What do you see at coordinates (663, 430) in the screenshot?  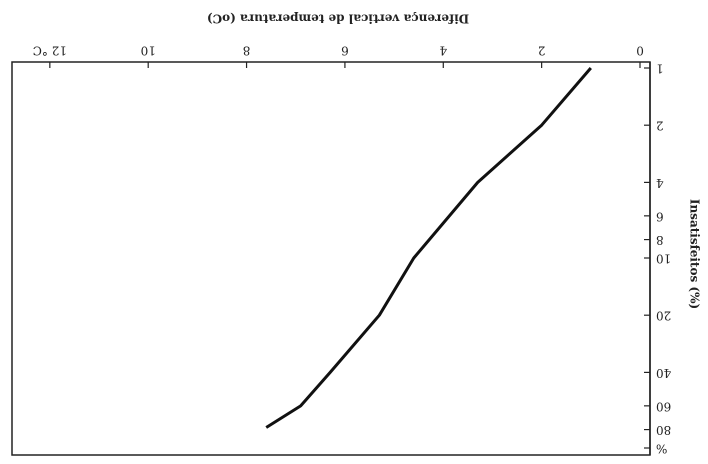 I see `y-tick-label: 80` at bounding box center [663, 430].